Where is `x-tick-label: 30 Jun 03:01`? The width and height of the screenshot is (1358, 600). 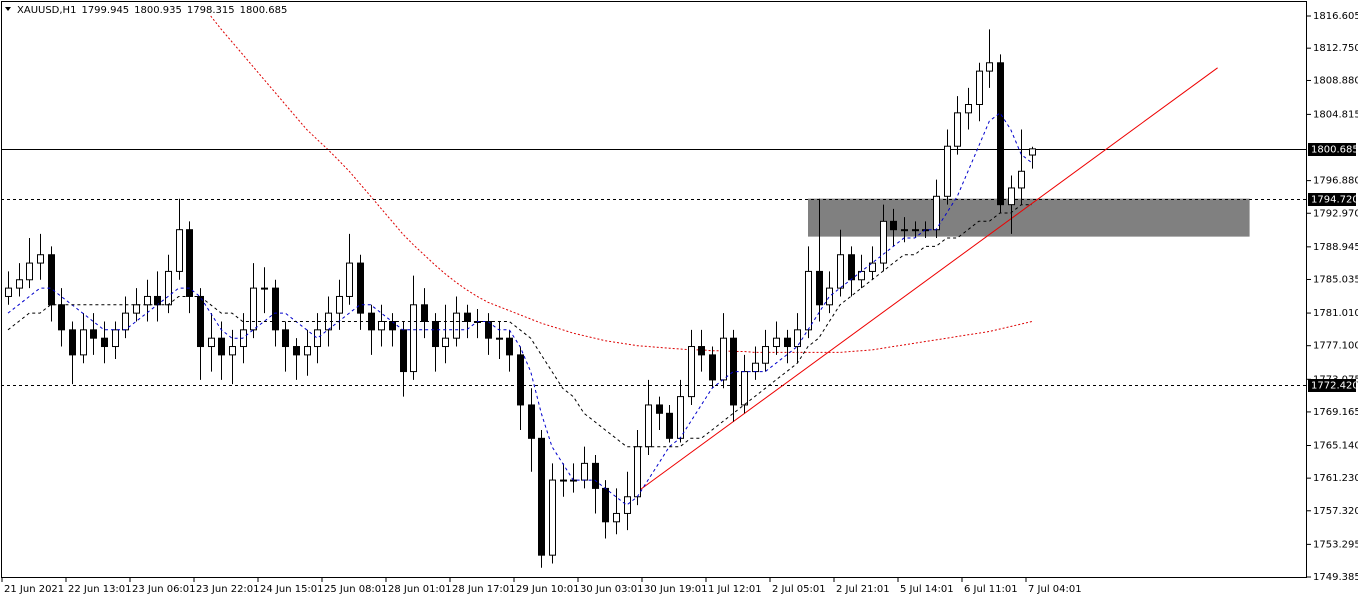 x-tick-label: 30 Jun 03:01 is located at coordinates (612, 589).